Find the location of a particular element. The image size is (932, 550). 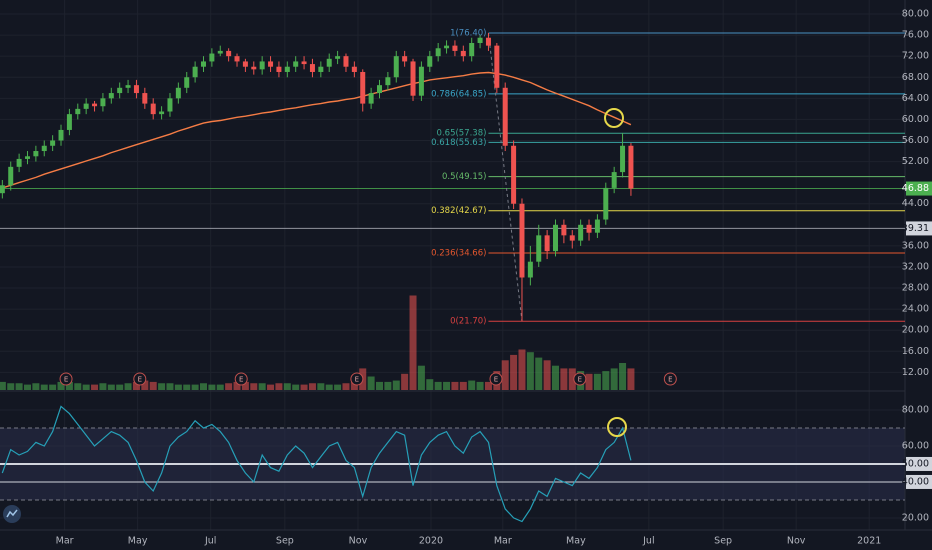

y-tick-label: 20.00 is located at coordinates (915, 330).